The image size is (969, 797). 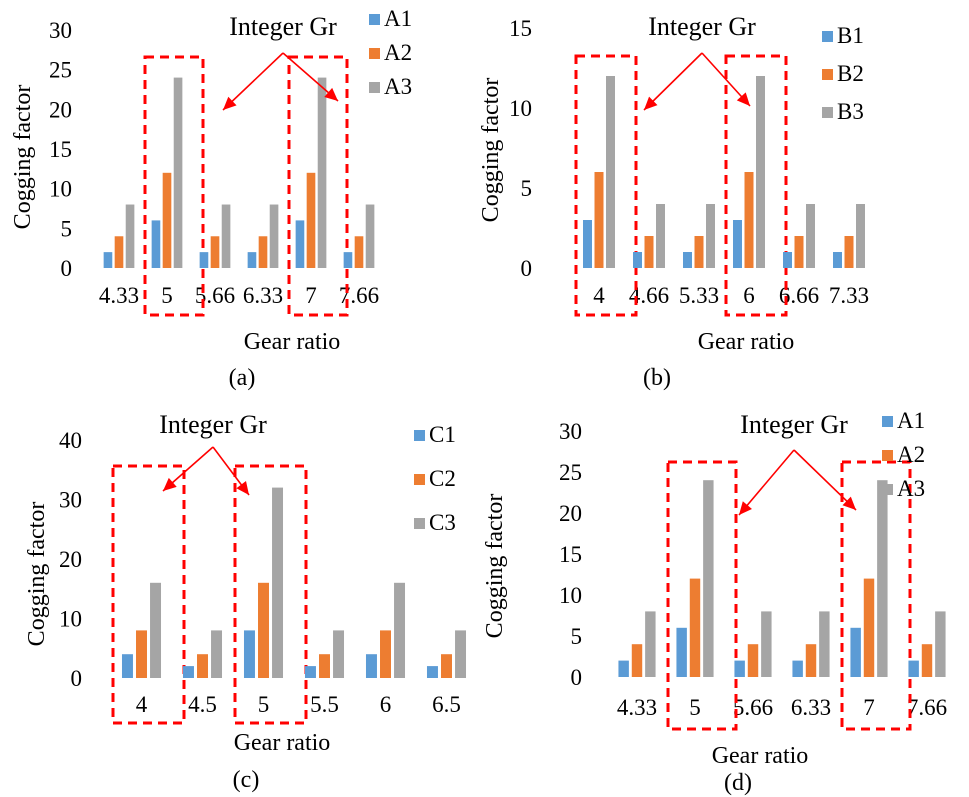 I want to click on legend-label: A2, so click(x=398, y=52).